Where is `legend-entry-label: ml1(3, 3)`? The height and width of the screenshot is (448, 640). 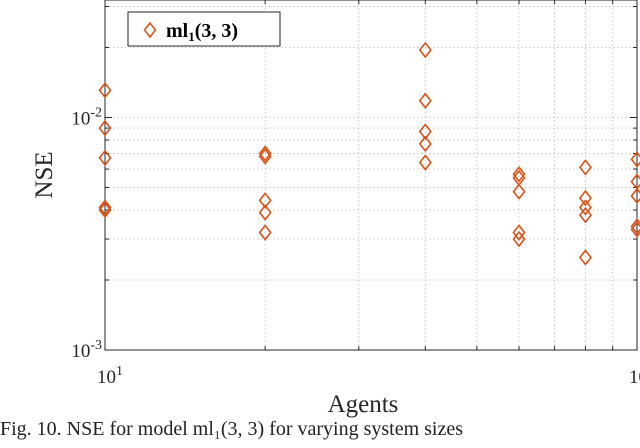 legend-entry-label: ml1(3, 3) is located at coordinates (202, 32).